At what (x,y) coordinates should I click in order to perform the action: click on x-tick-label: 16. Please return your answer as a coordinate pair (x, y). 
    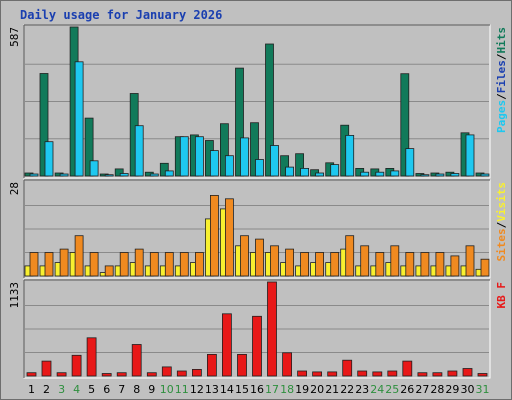
    Looking at the image, I should click on (257, 389).